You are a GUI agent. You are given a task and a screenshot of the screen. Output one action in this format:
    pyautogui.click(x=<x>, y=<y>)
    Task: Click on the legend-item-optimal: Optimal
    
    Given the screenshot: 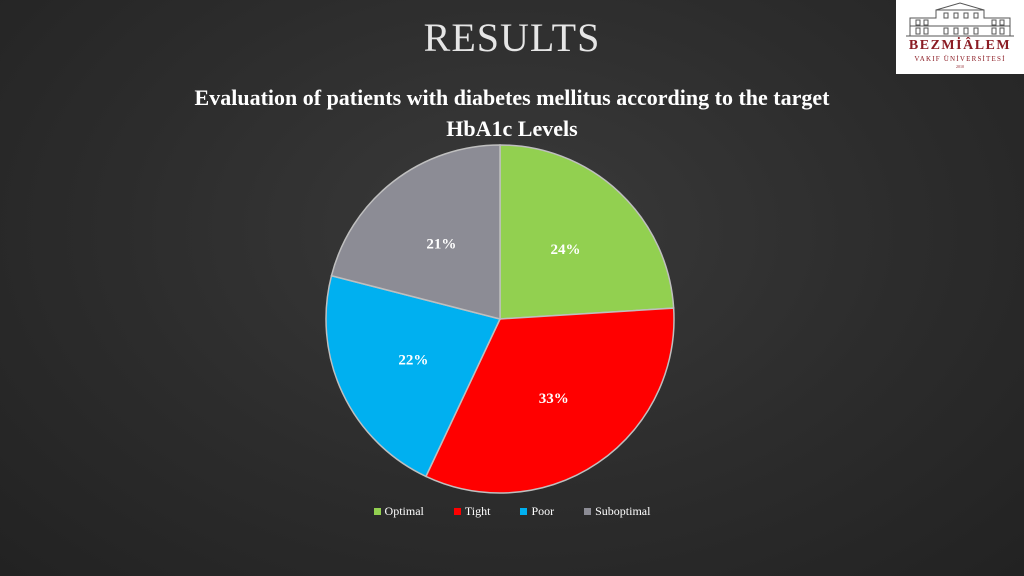 What is the action you would take?
    pyautogui.click(x=398, y=511)
    